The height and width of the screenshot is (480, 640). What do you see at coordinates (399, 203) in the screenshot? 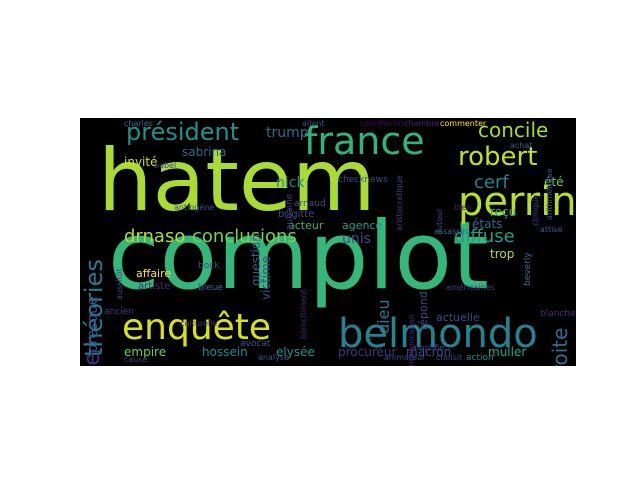
I see `cloud-word-aristocratique: aristocratique` at bounding box center [399, 203].